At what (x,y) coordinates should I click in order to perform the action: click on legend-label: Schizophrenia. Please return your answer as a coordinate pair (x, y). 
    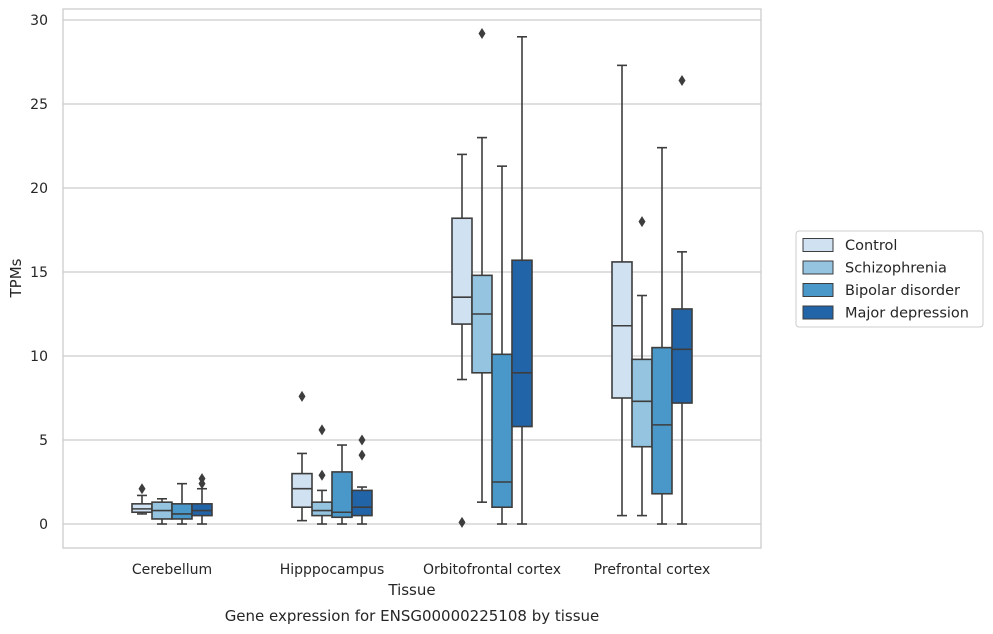
    Looking at the image, I should click on (896, 269).